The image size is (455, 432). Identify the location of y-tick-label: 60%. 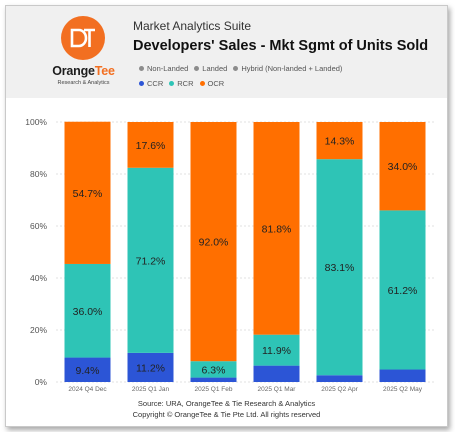
(38, 226).